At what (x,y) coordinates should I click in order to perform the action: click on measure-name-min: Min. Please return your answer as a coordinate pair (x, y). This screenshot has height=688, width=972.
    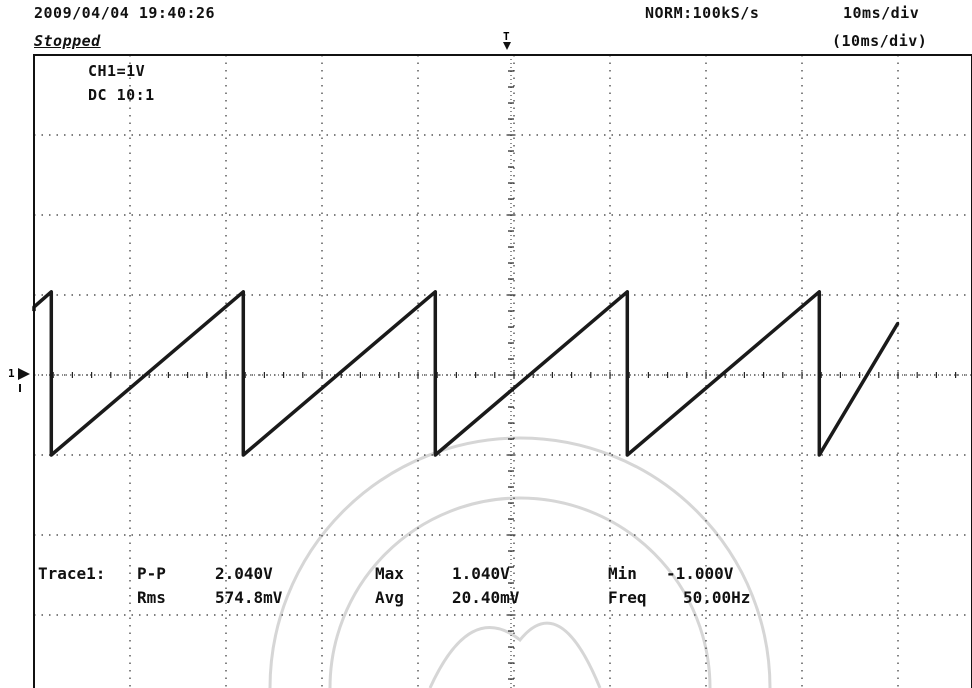
    Looking at the image, I should click on (622, 573).